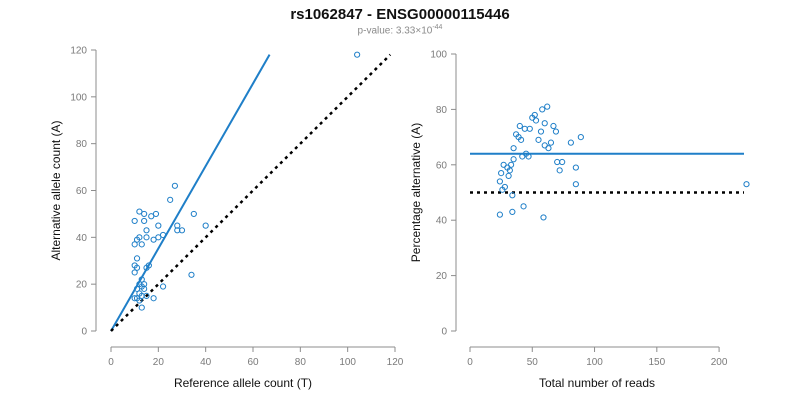 This screenshot has width=800, height=400. Describe the element at coordinates (78, 97) in the screenshot. I see `panel-left-y-tick-label: 100` at that location.